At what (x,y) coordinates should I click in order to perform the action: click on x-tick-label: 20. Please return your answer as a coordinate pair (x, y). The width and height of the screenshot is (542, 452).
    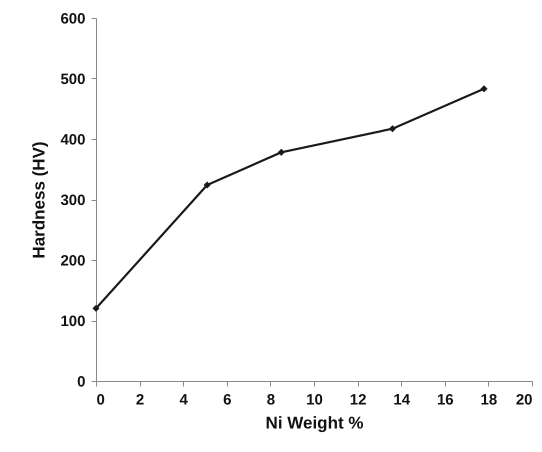
    Looking at the image, I should click on (524, 400).